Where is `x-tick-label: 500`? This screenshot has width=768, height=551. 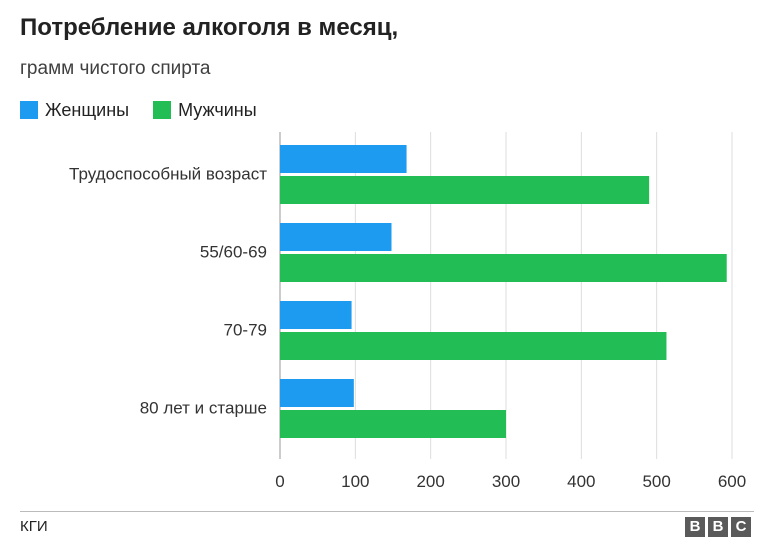 x-tick-label: 500 is located at coordinates (656, 481).